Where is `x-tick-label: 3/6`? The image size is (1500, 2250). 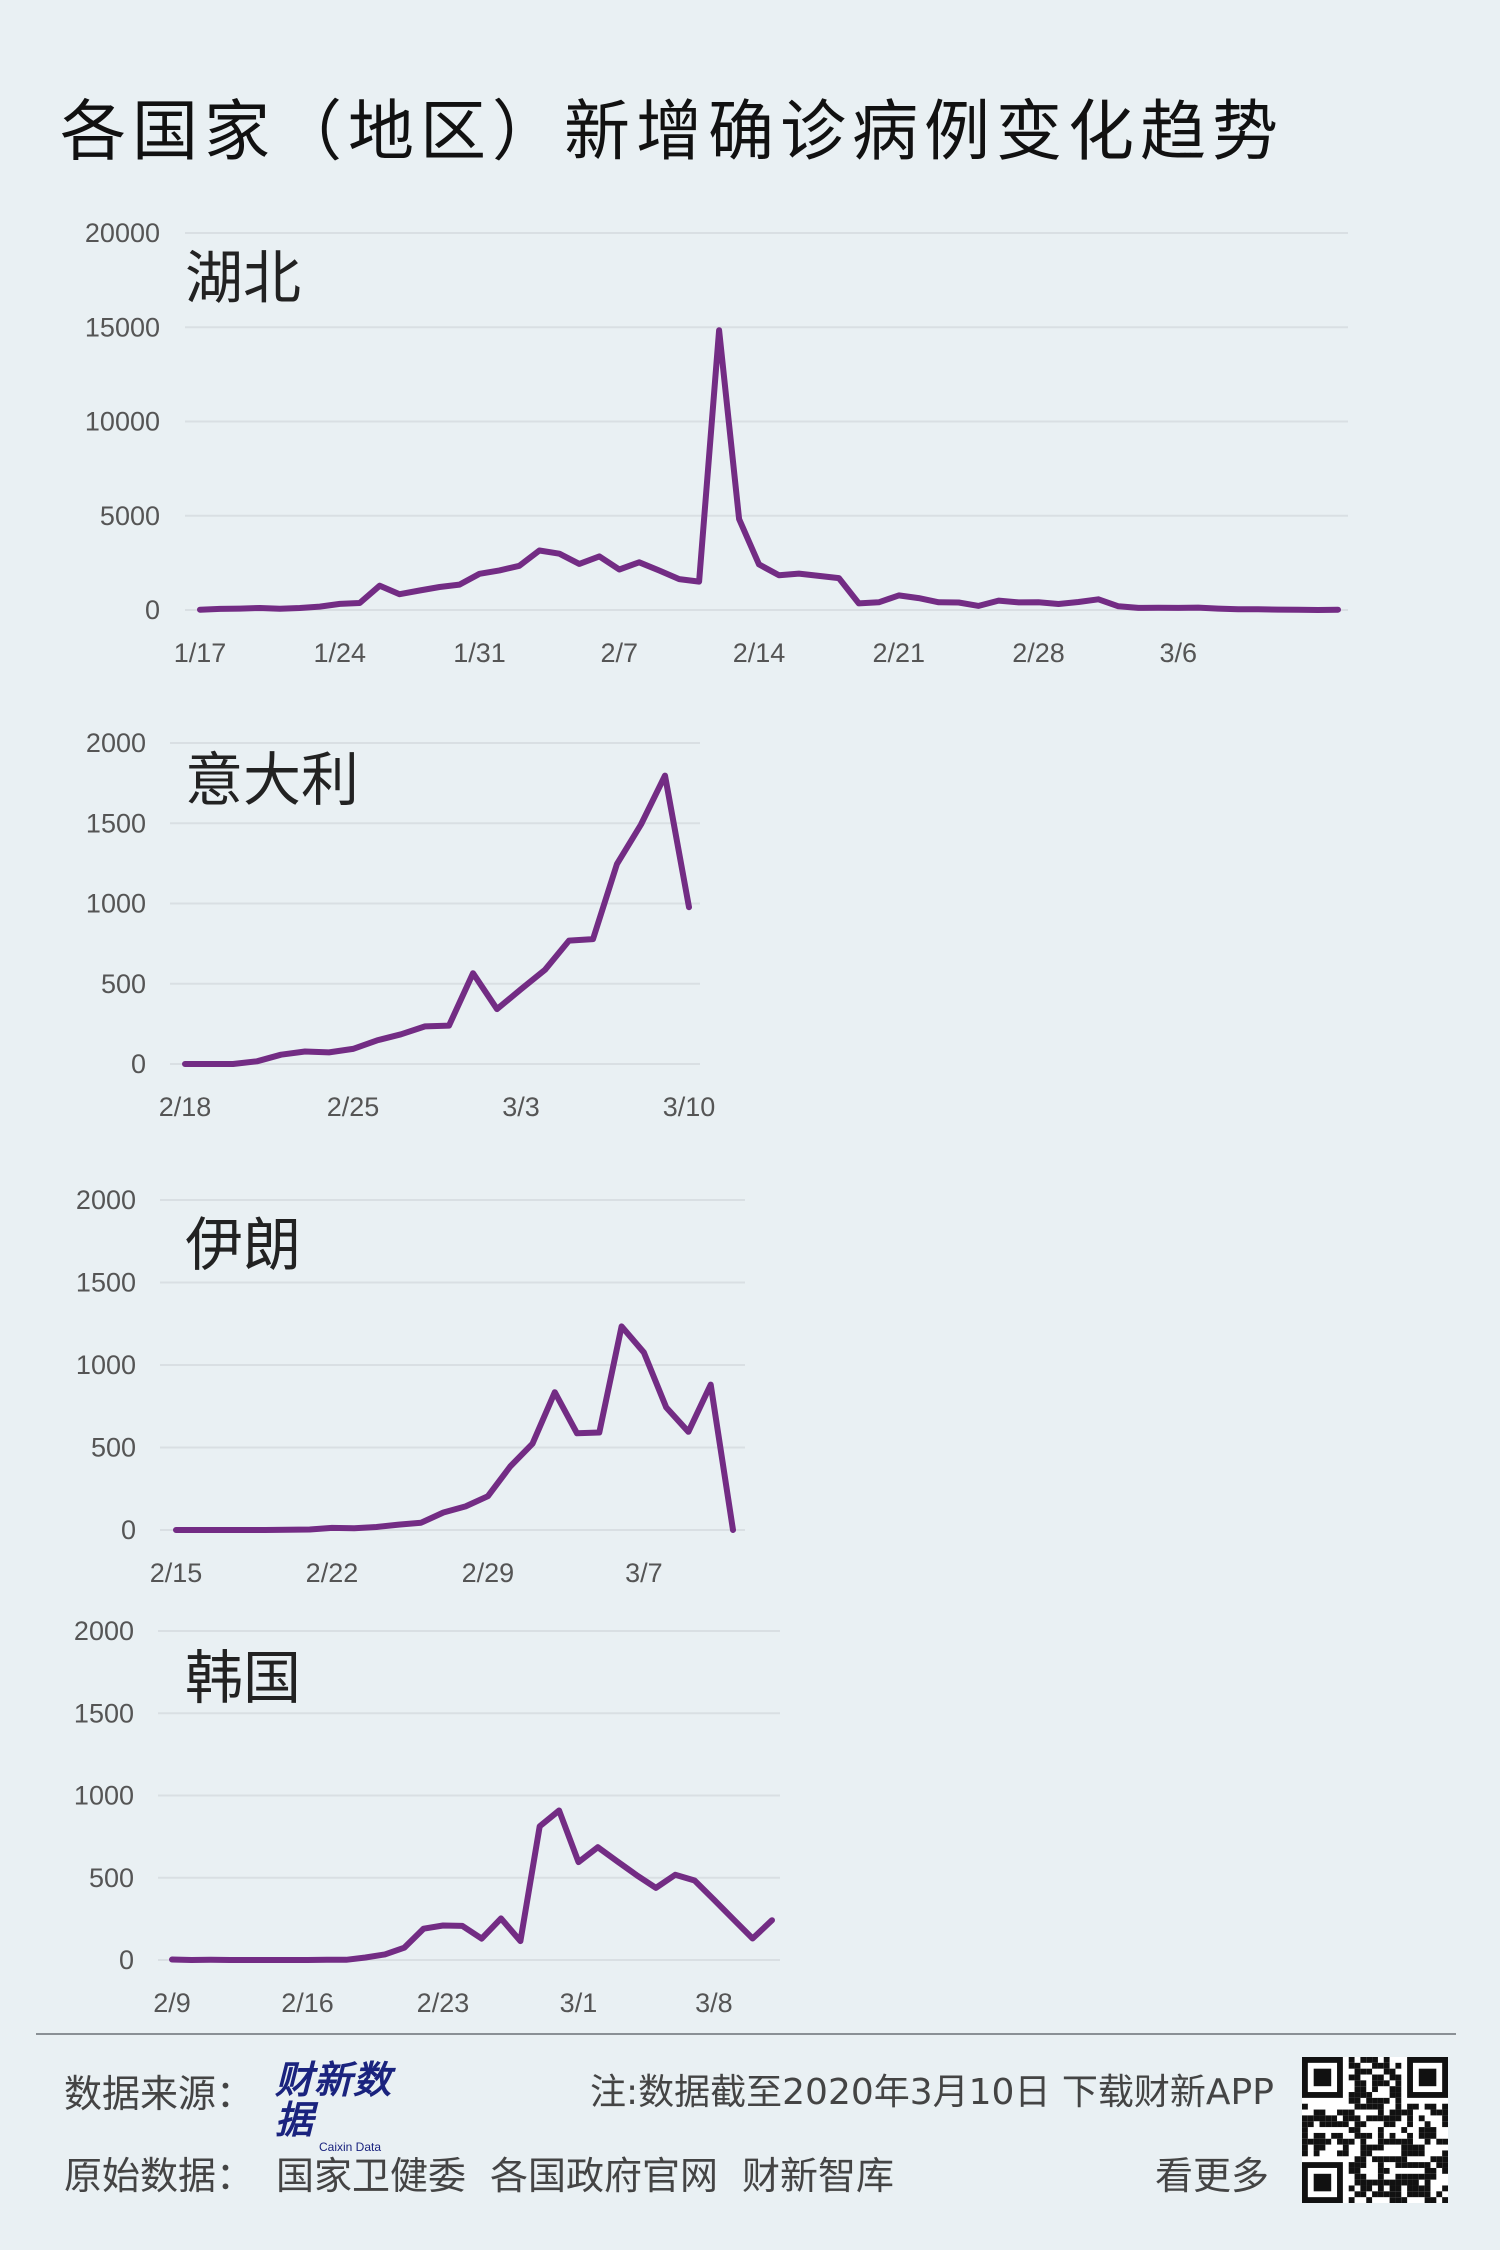 x-tick-label: 3/6 is located at coordinates (1179, 653).